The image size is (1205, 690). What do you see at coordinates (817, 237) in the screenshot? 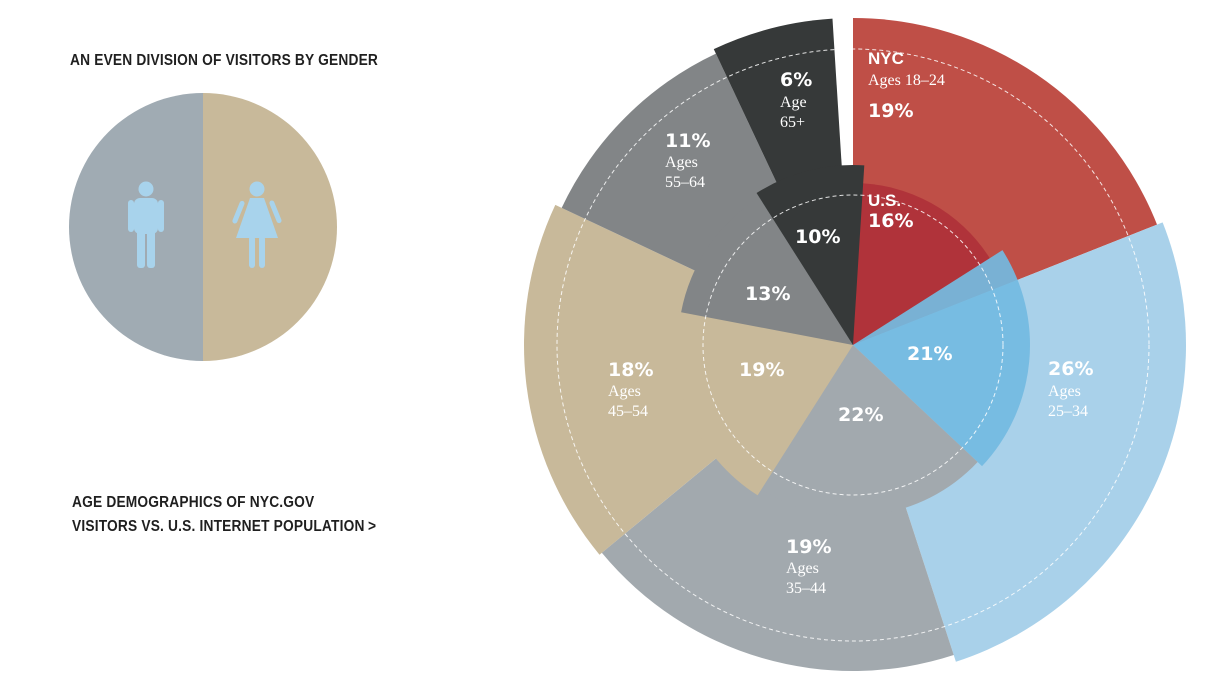
I see `us-value-65-plus: 10%` at bounding box center [817, 237].